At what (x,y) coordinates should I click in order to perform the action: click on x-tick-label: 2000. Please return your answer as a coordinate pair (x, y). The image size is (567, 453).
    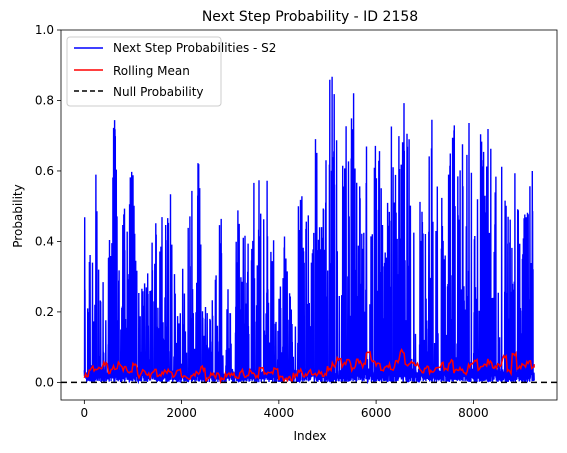
    Looking at the image, I should click on (181, 413).